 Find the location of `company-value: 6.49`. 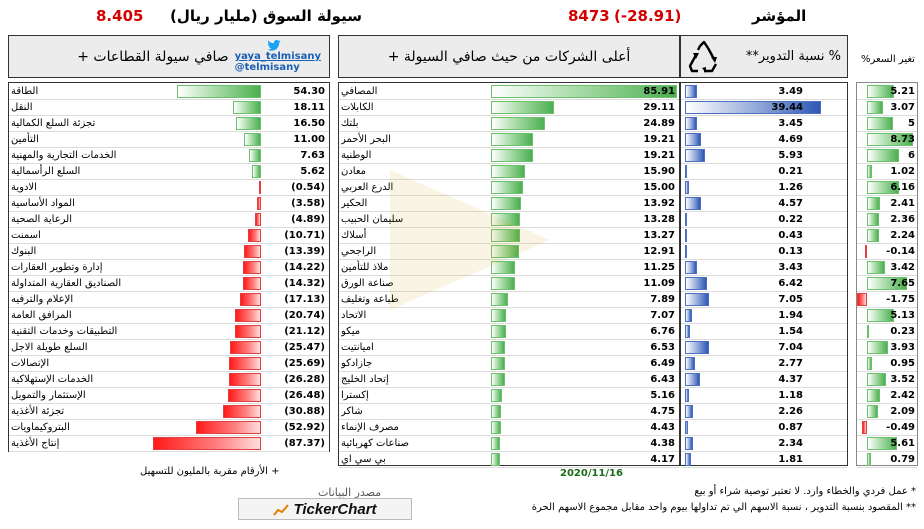

company-value: 6.49 is located at coordinates (662, 363).